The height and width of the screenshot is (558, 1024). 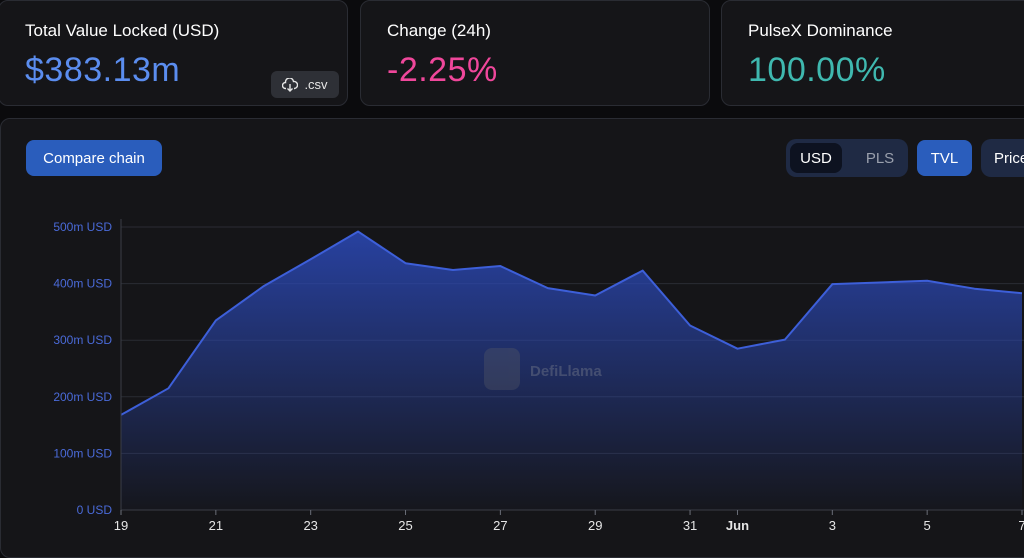 I want to click on x-tick-label: 3, so click(x=832, y=525).